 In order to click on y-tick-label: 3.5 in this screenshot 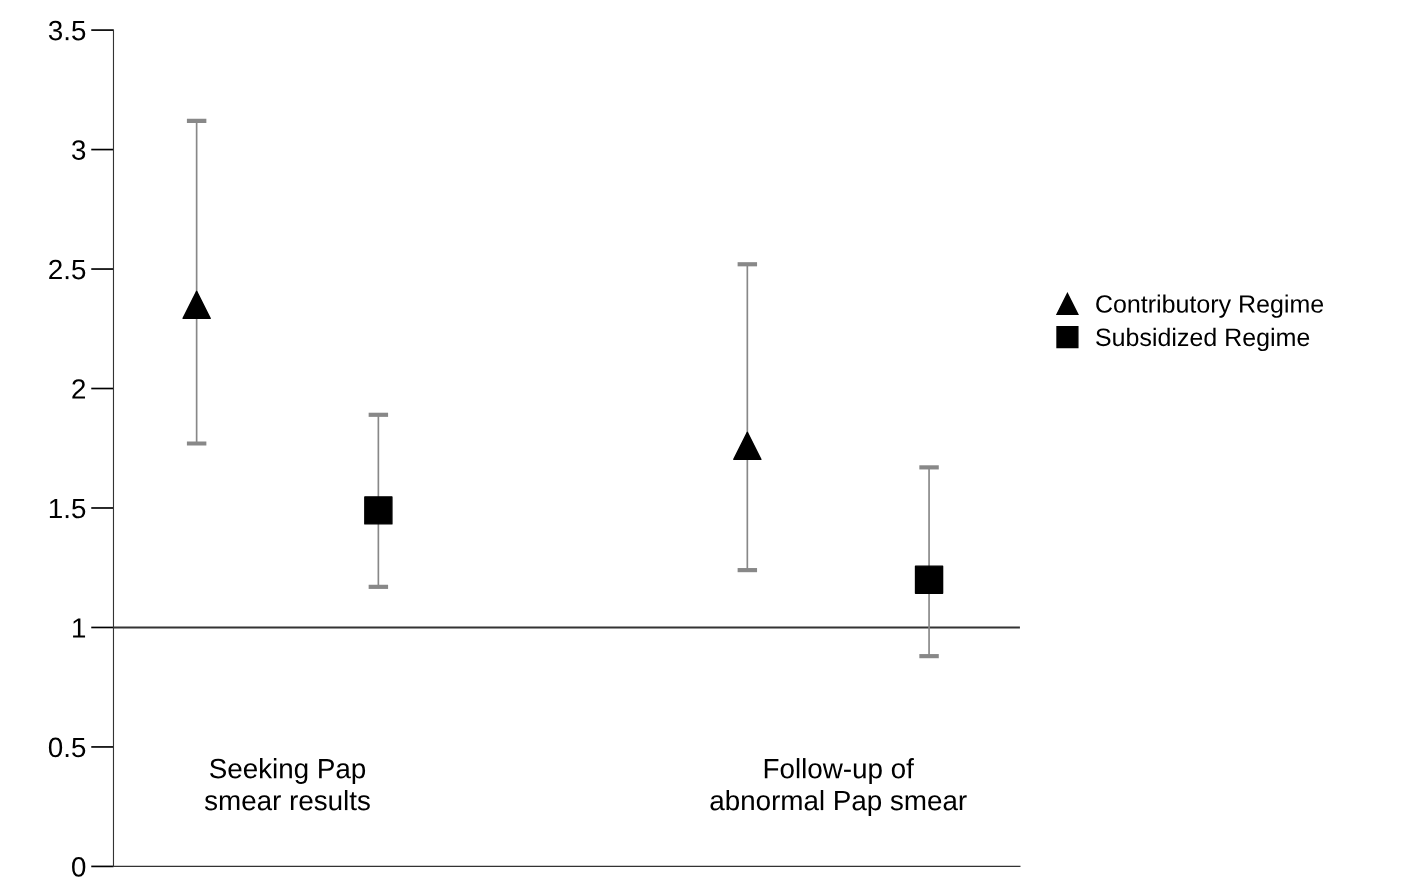, I will do `click(67, 30)`.